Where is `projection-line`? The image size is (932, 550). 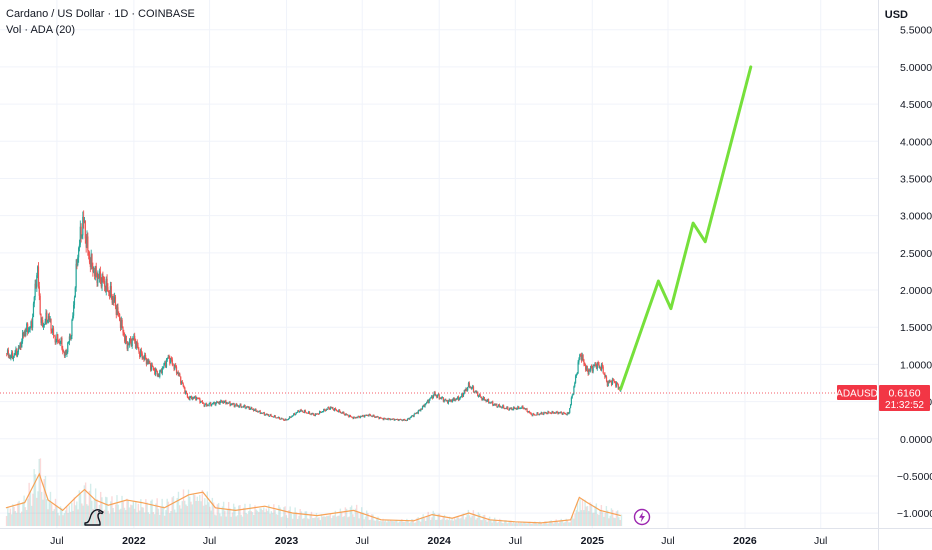
projection-line is located at coordinates (686, 228).